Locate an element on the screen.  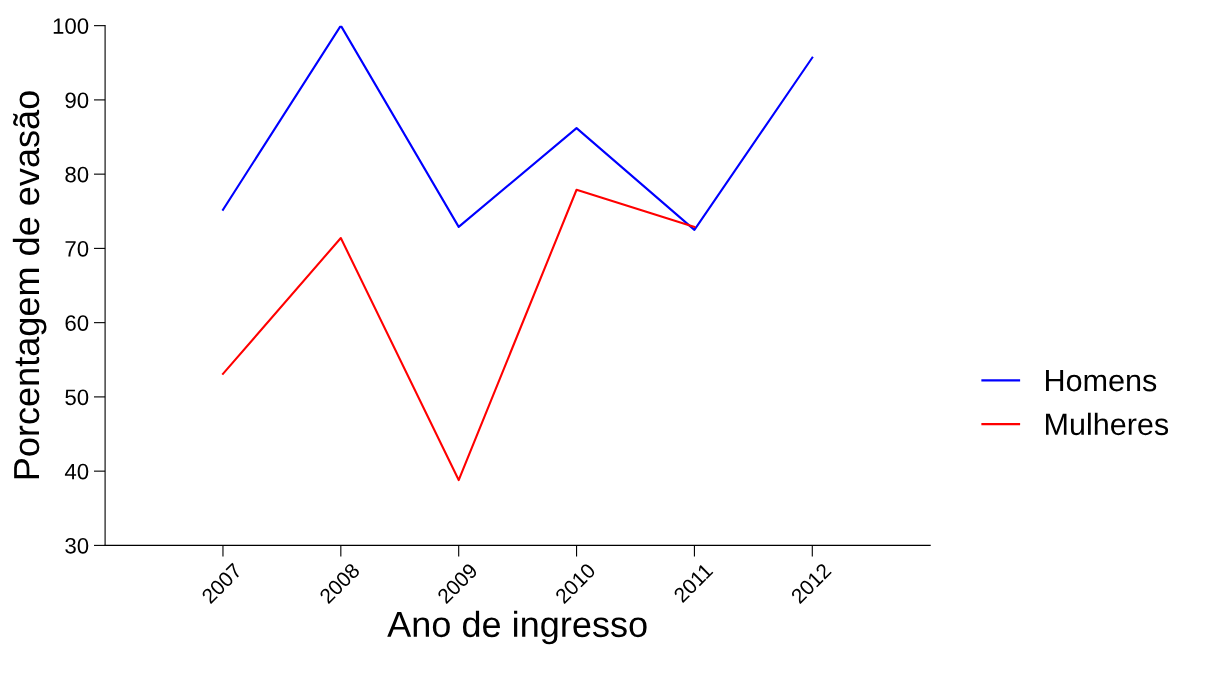
legend-label: Homens is located at coordinates (1101, 381).